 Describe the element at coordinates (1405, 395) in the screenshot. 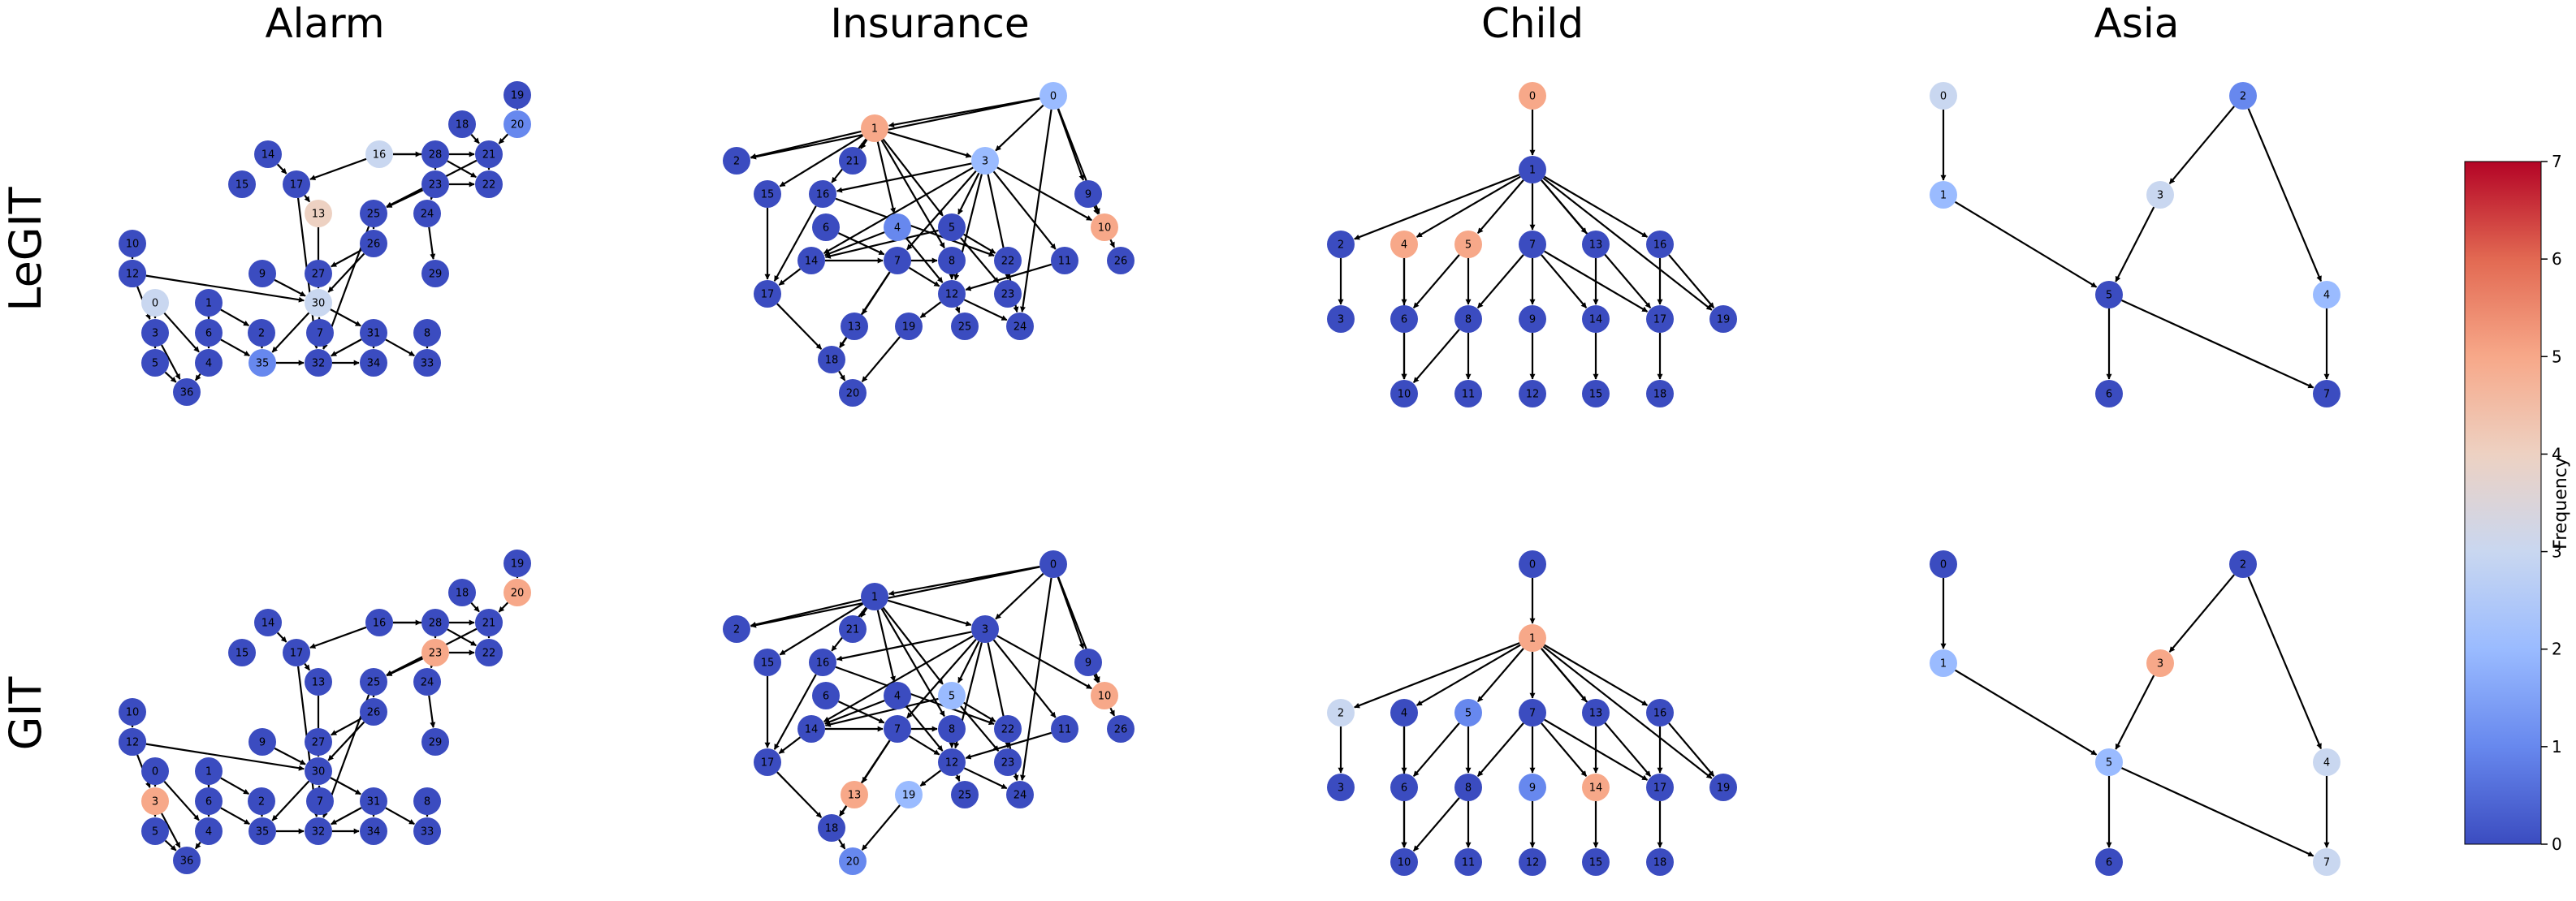

I see `child-legit-node-label-10: 10` at that location.